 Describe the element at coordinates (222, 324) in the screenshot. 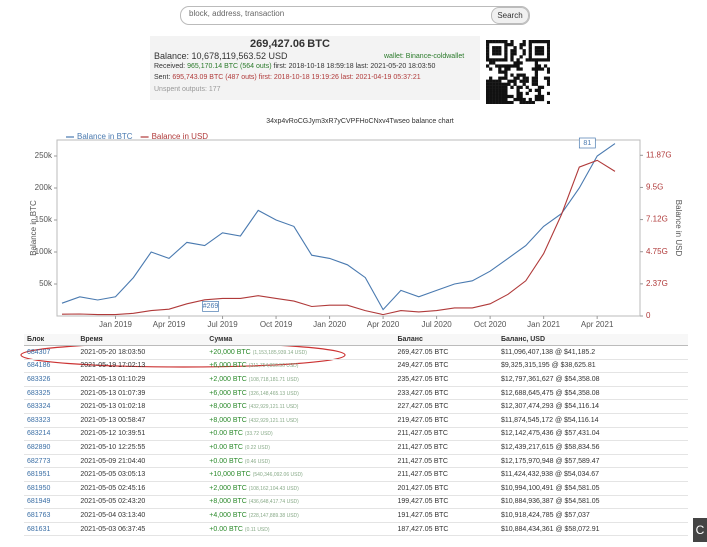

I see `x-tick-label: Jul 2019` at that location.